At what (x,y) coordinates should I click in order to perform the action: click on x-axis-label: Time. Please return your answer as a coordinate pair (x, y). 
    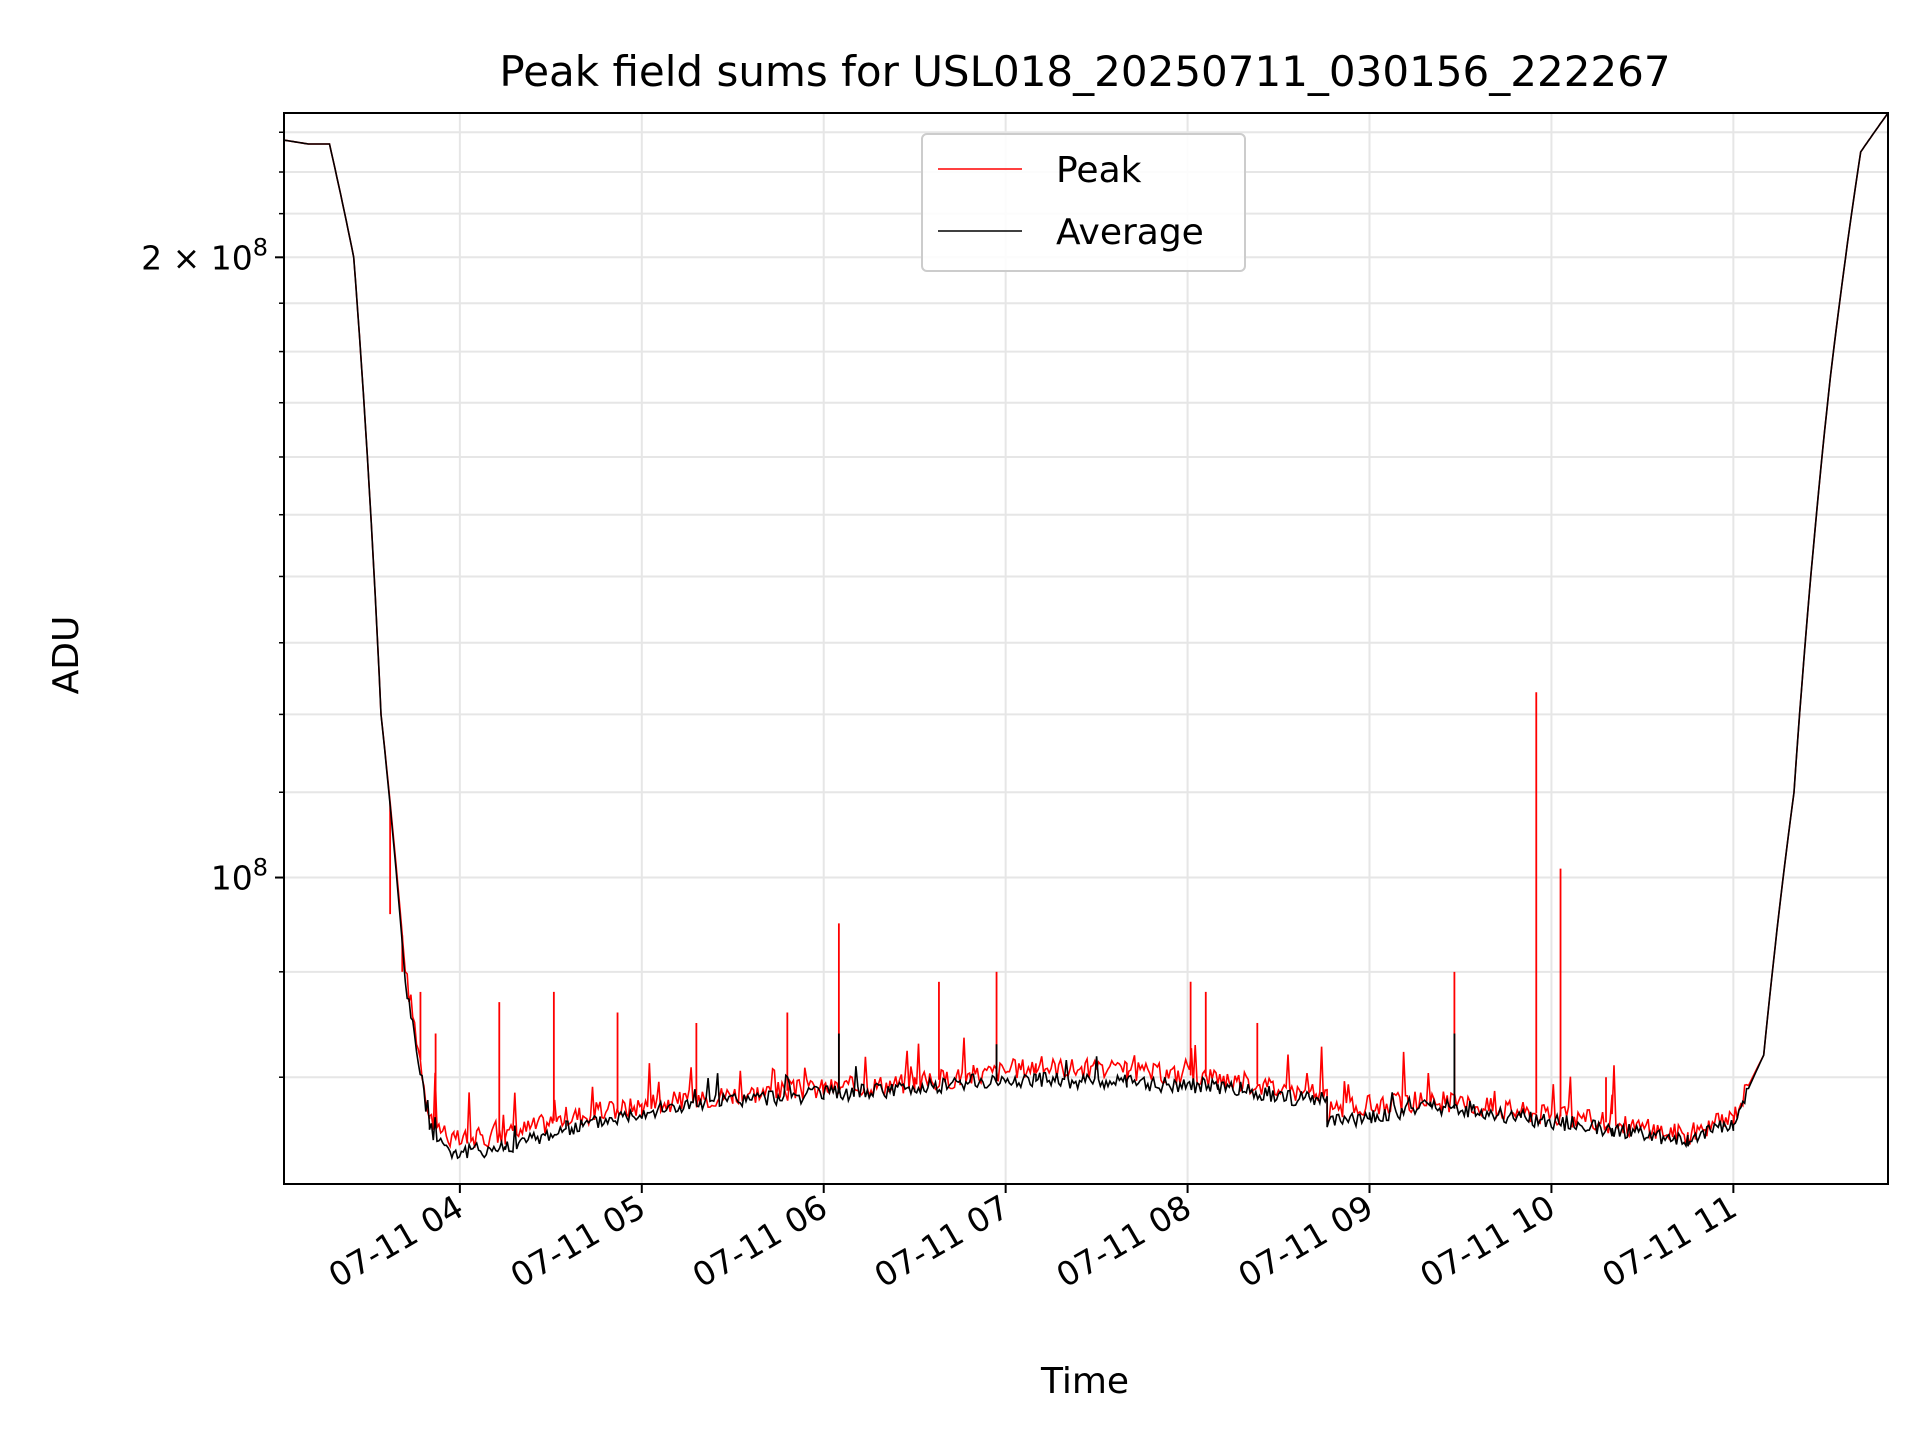
    Looking at the image, I should click on (1084, 1381).